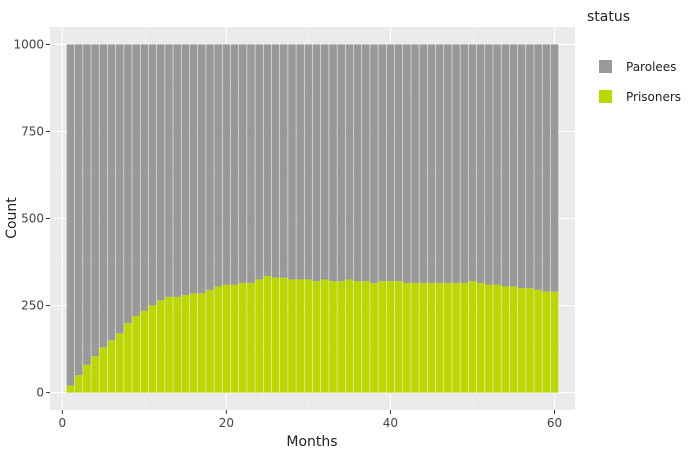 The width and height of the screenshot is (700, 450). Describe the element at coordinates (634, 56) in the screenshot. I see `legend: status Parolees Prisoners` at that location.